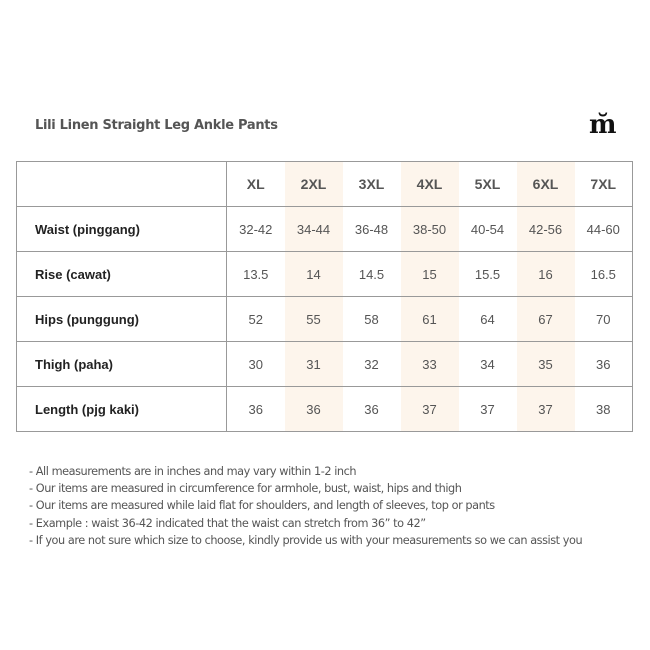  Describe the element at coordinates (487, 364) in the screenshot. I see `measurement-cell: 34` at that location.